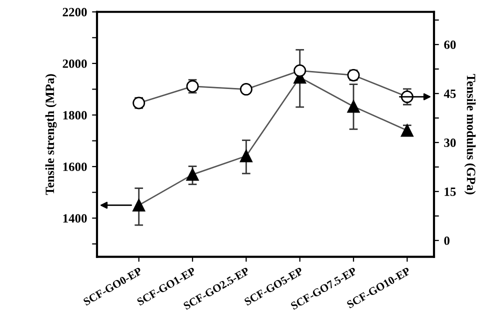  Describe the element at coordinates (75, 115) in the screenshot. I see `y-tick-label: 1800` at that location.